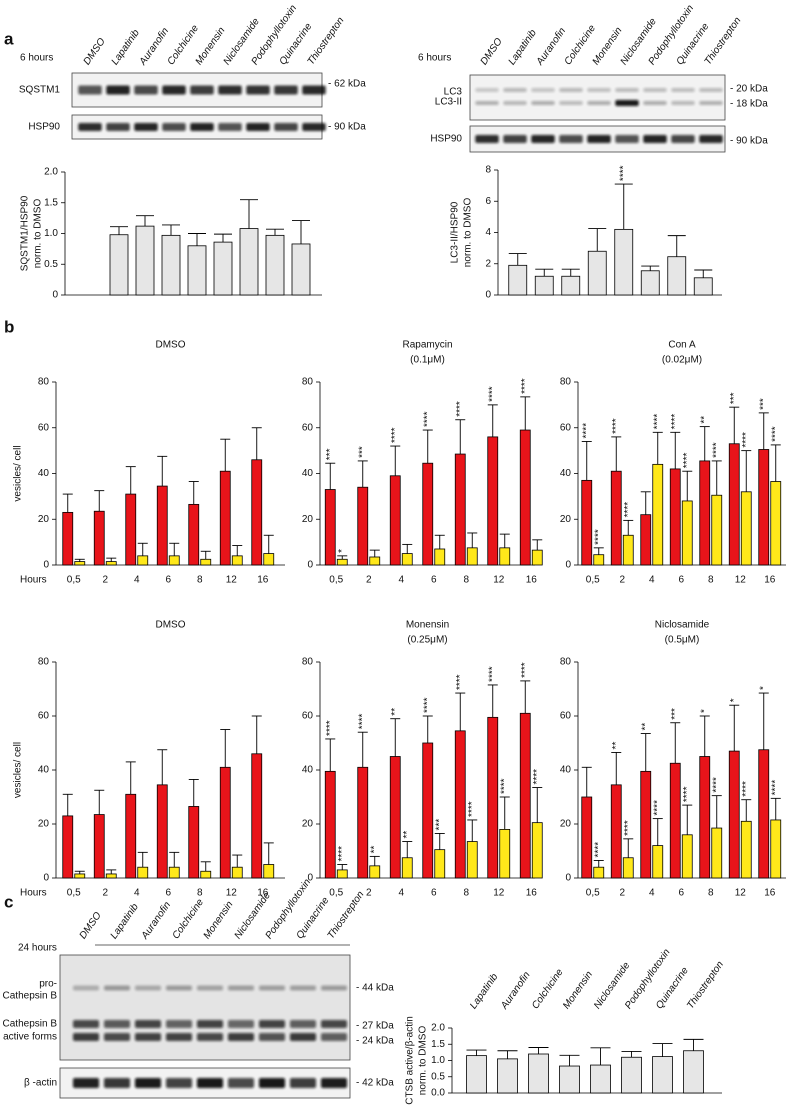 The height and width of the screenshot is (1105, 790). What do you see at coordinates (168, 580) in the screenshot?
I see `x-tick-label: 6` at bounding box center [168, 580].